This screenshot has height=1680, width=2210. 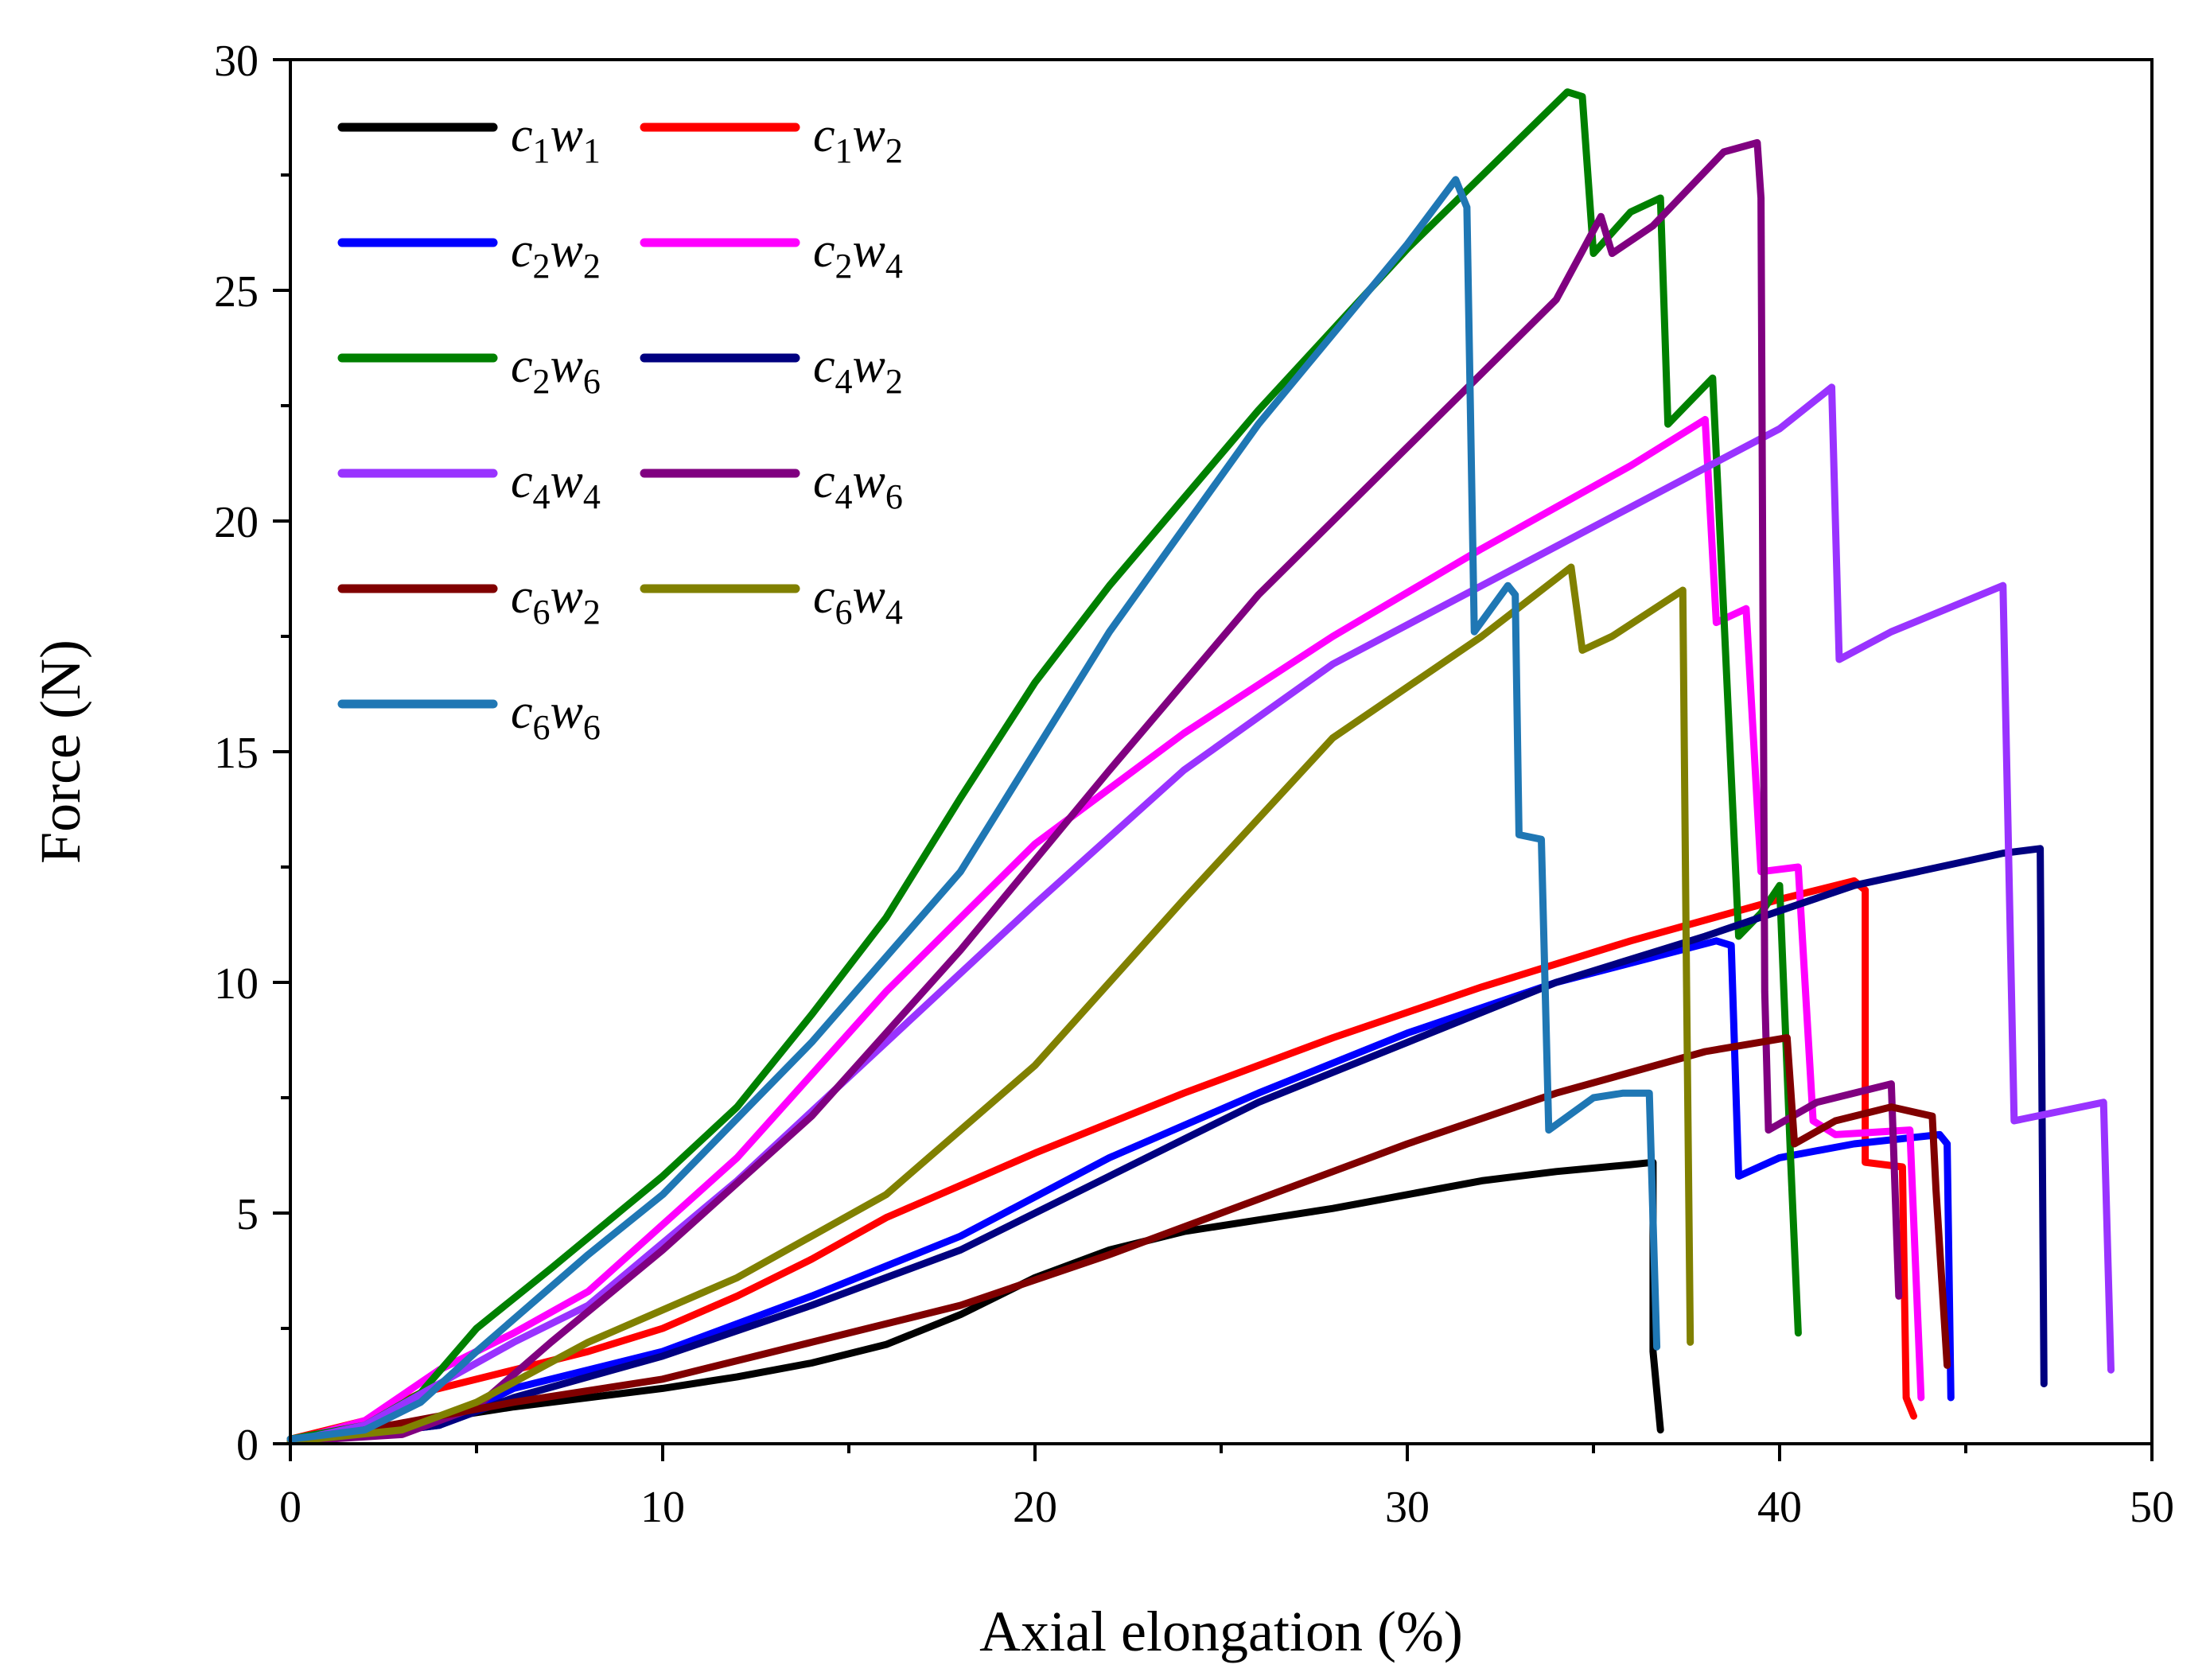 What do you see at coordinates (236, 753) in the screenshot?
I see `y-tick-label: 15` at bounding box center [236, 753].